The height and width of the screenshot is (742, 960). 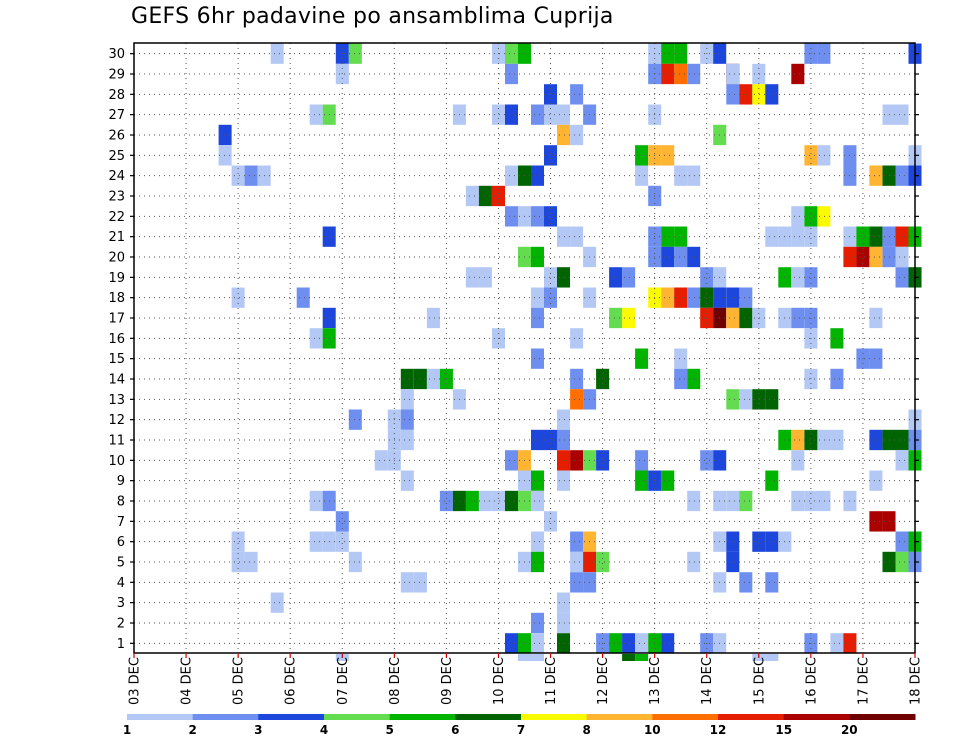 I want to click on cell-m19-t26, so click(x=472, y=277).